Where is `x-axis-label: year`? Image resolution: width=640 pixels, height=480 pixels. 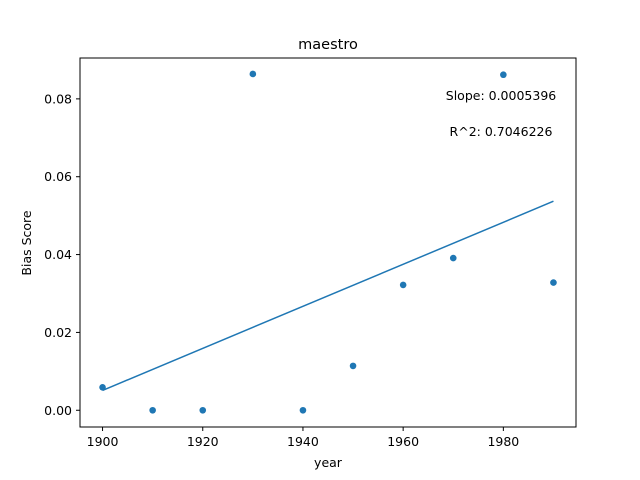 x-axis-label: year is located at coordinates (328, 462).